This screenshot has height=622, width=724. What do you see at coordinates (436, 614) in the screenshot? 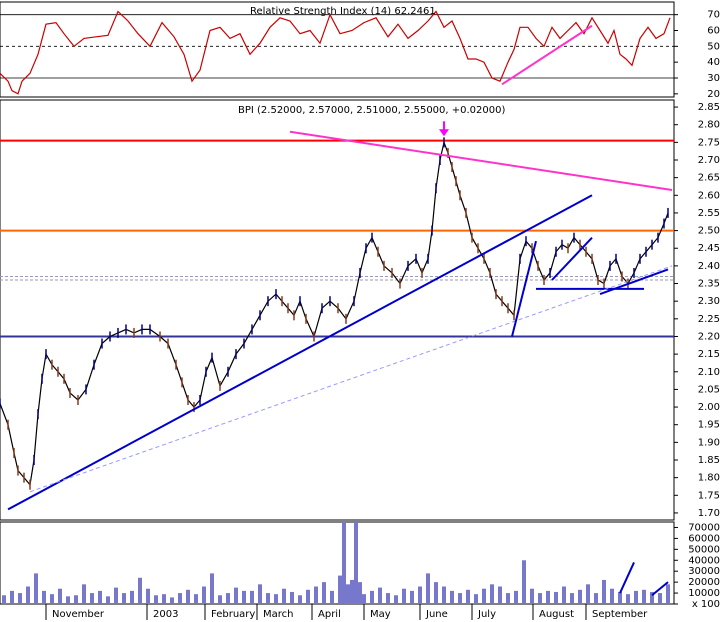
I see `month-label: June` at bounding box center [436, 614].